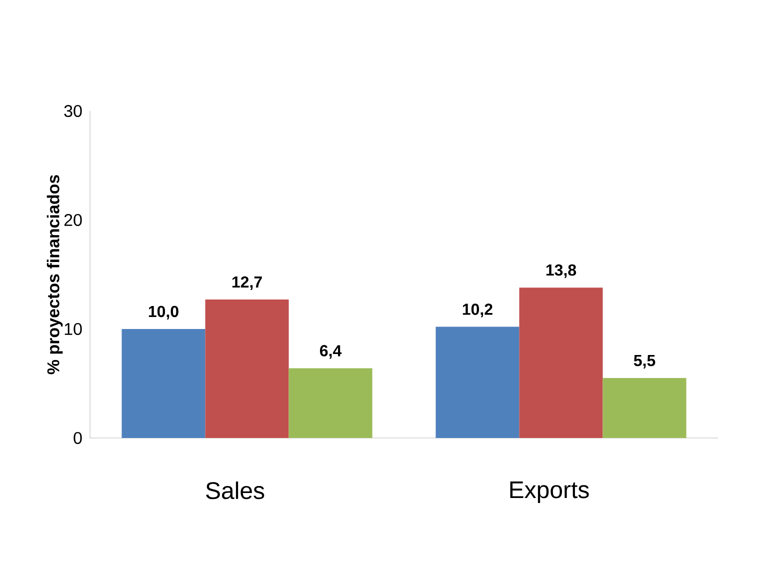  Describe the element at coordinates (331, 352) in the screenshot. I see `data-label: 6,4` at that location.